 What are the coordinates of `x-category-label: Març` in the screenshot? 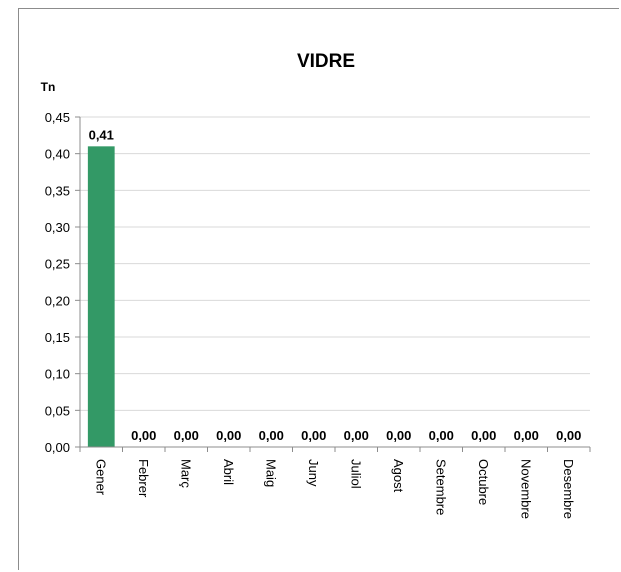 It's located at (185, 473).